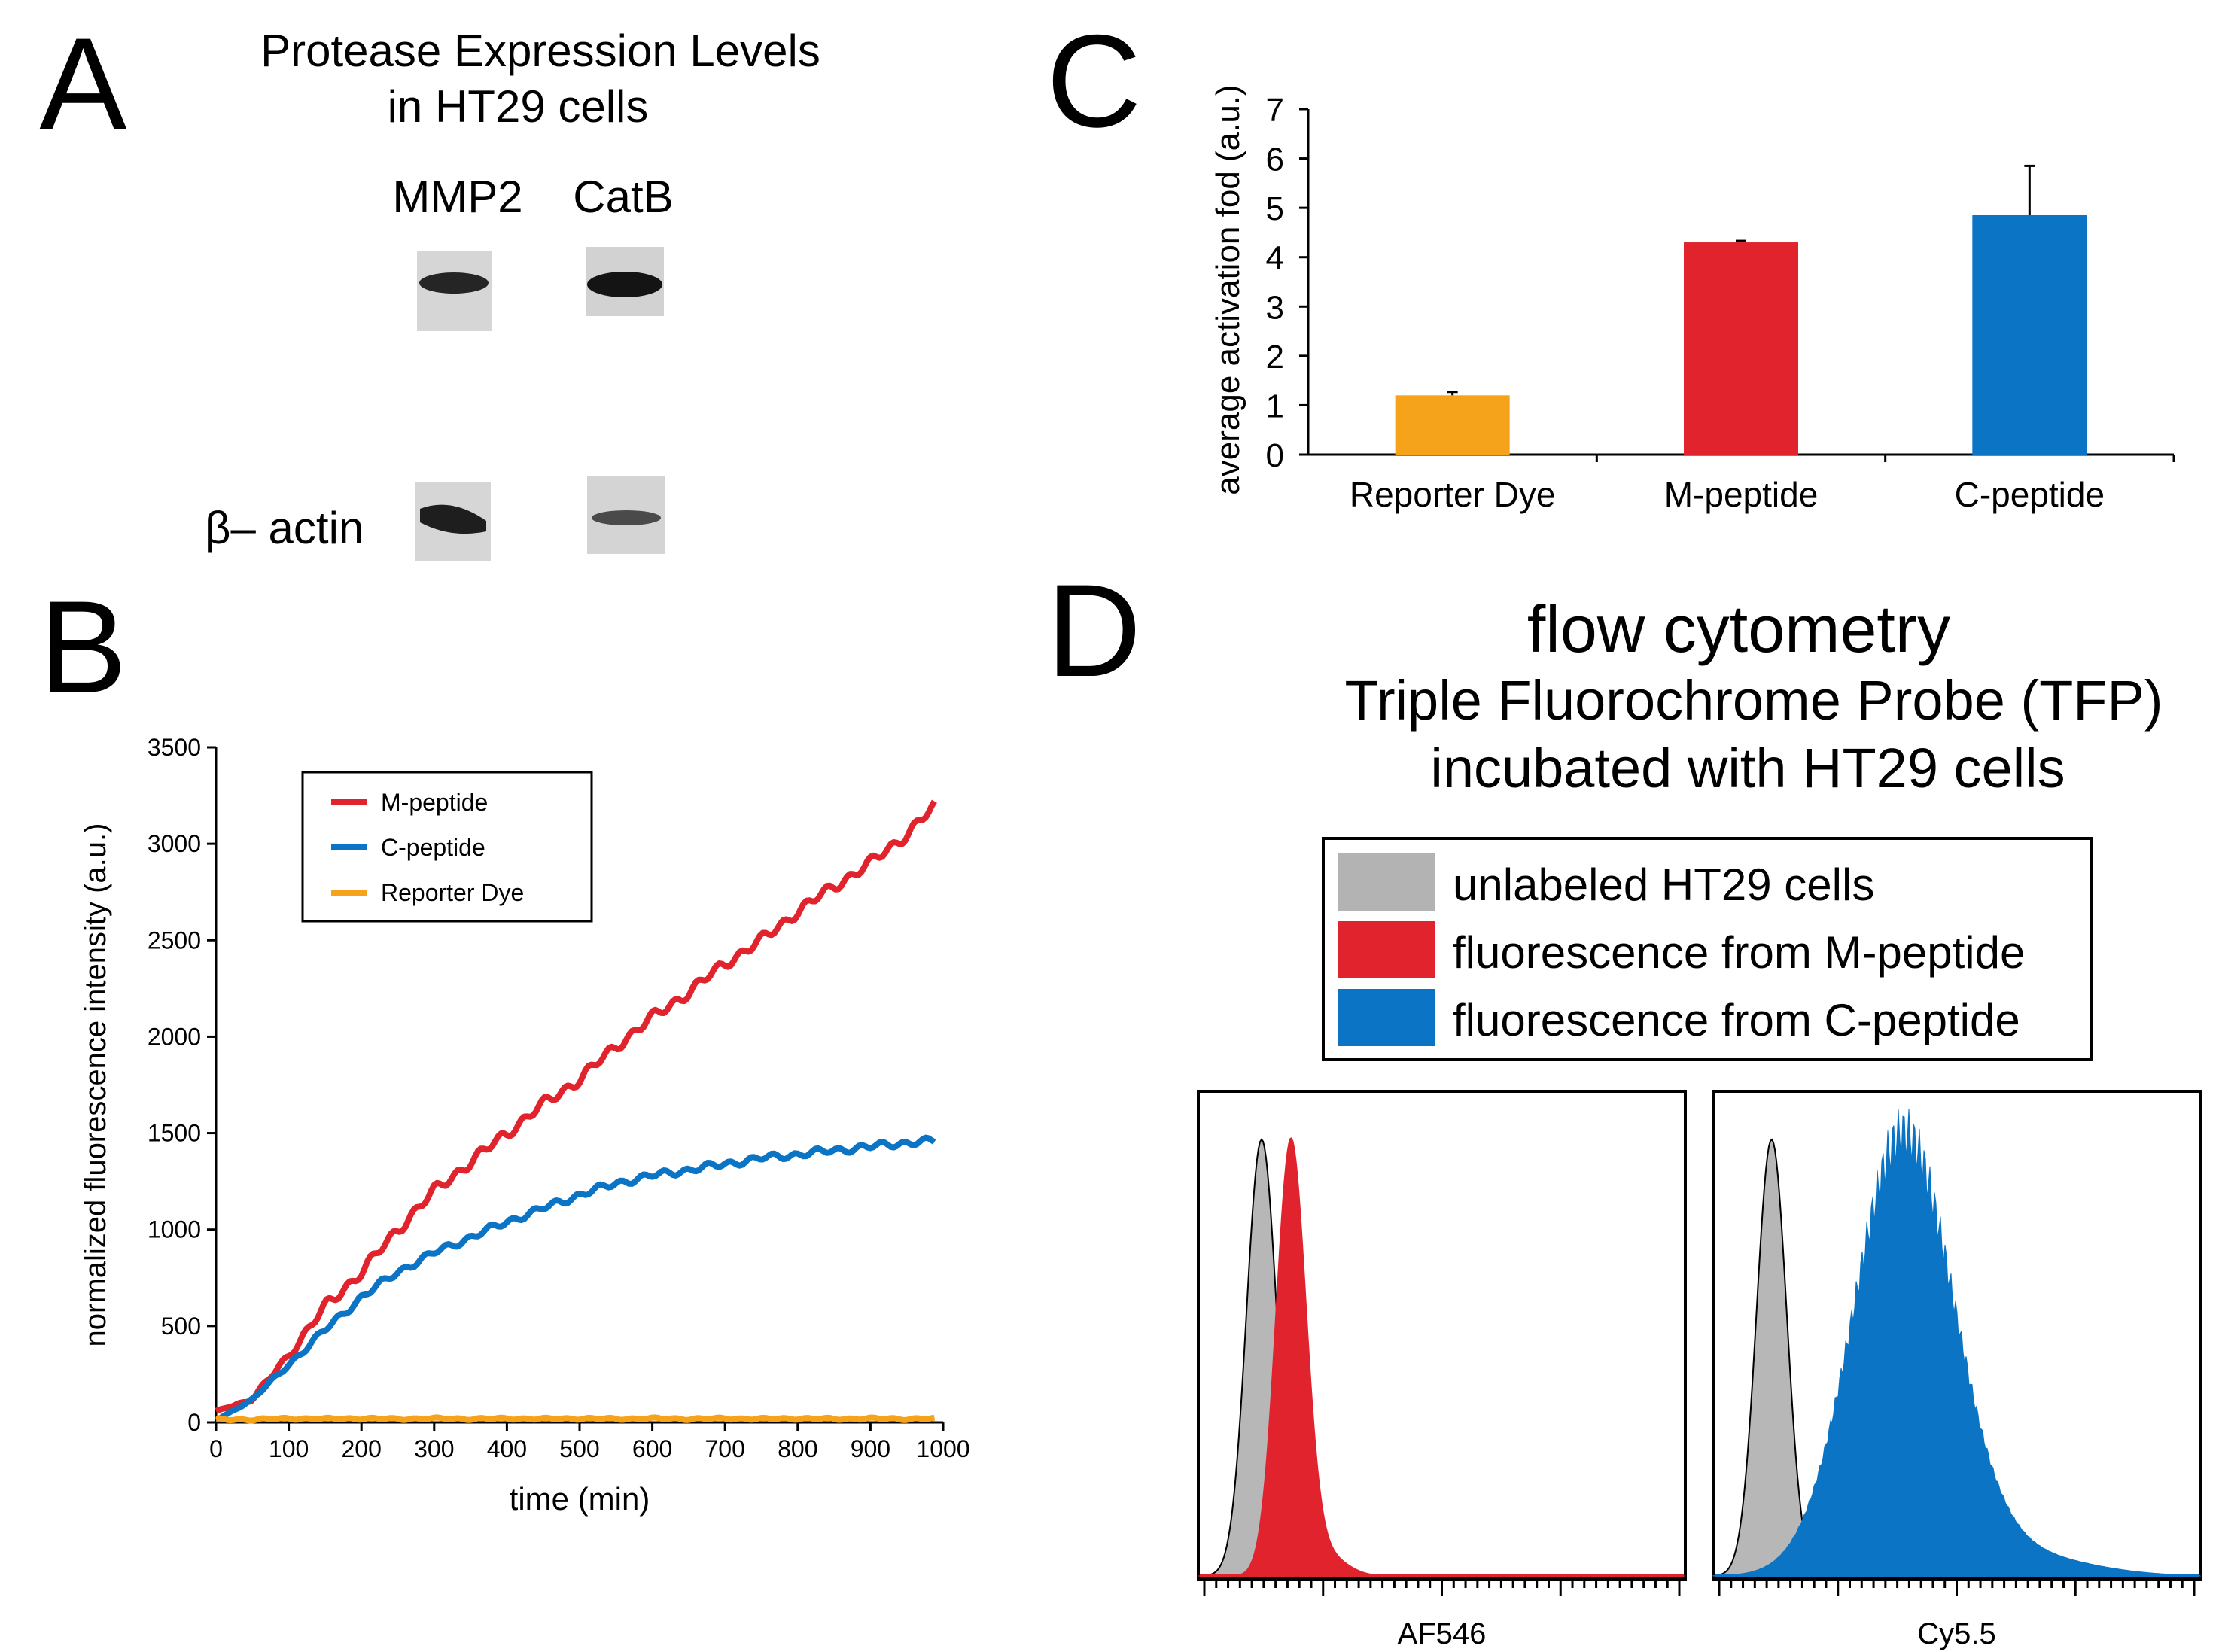 This screenshot has width=2222, height=1652. I want to click on legend-label-c-peptide: fluorescence from C-peptide, so click(1736, 1020).